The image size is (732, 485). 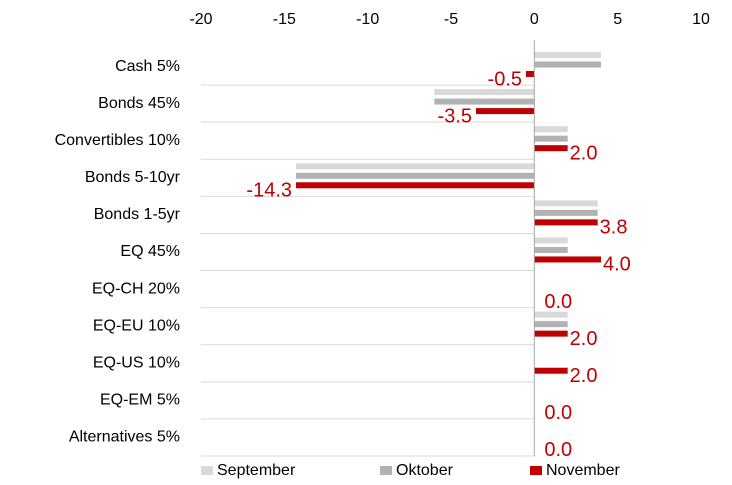 What do you see at coordinates (455, 116) in the screenshot?
I see `data-label: -3.5` at bounding box center [455, 116].